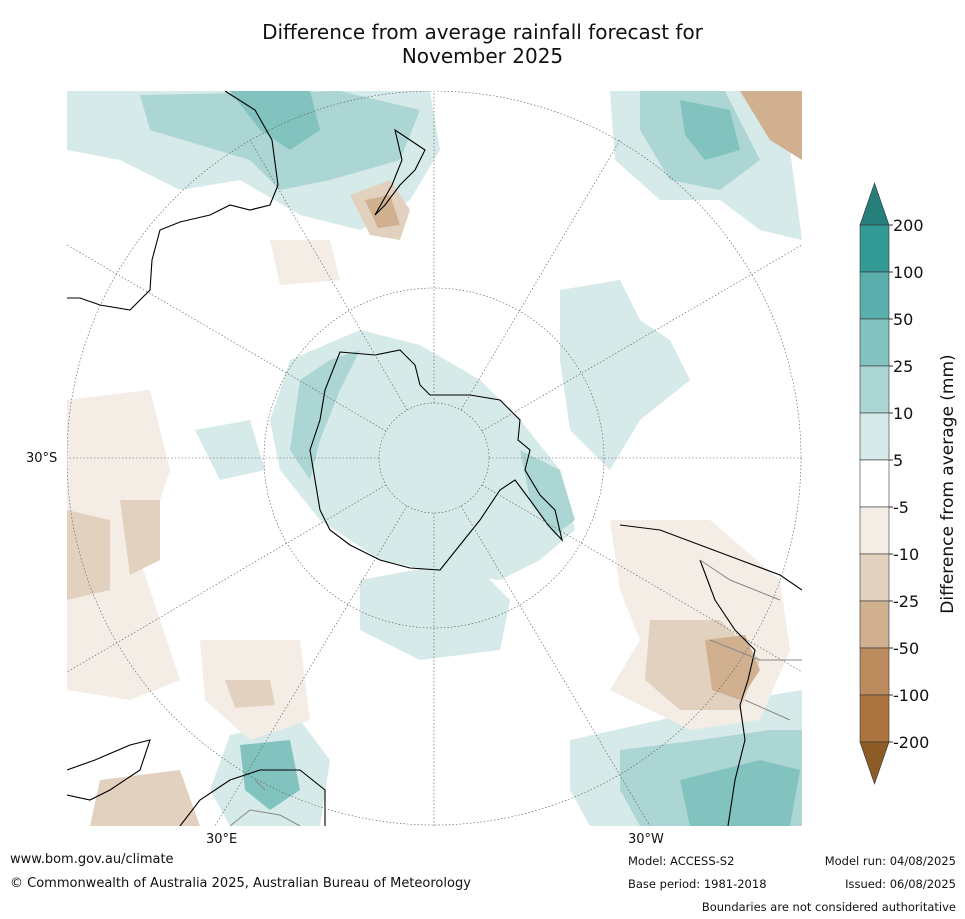 The image size is (965, 919). I want to click on wet-region-africa-core, so click(270, 775).